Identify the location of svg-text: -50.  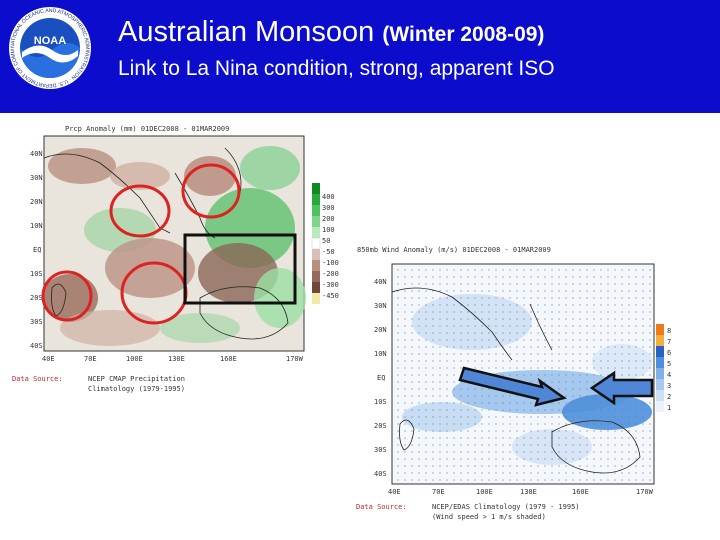
(328, 252).